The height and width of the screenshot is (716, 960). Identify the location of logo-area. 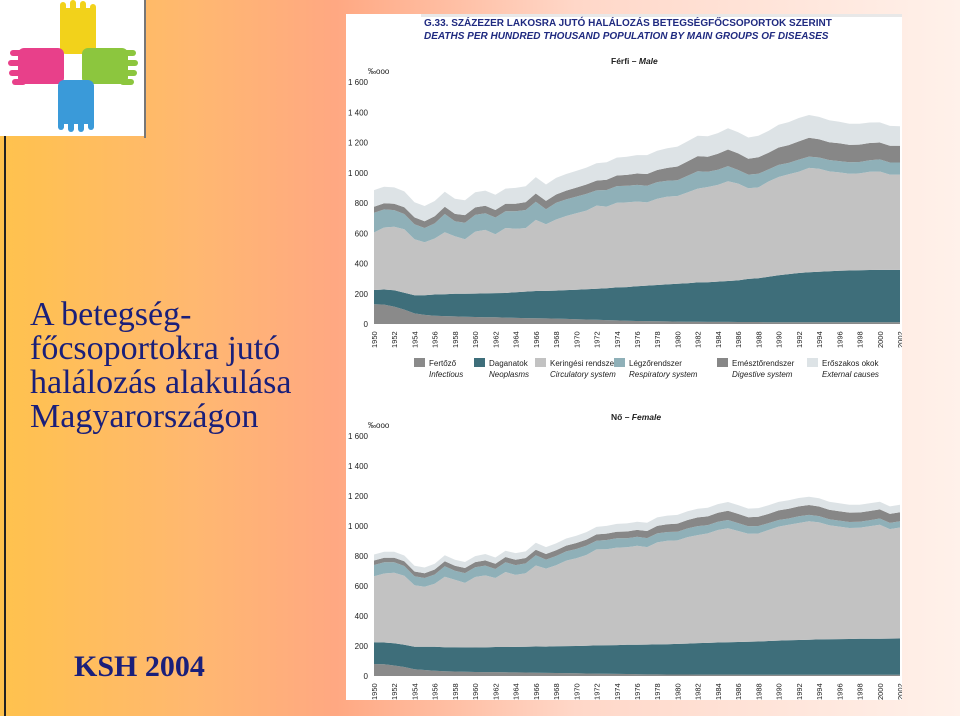
(72, 68).